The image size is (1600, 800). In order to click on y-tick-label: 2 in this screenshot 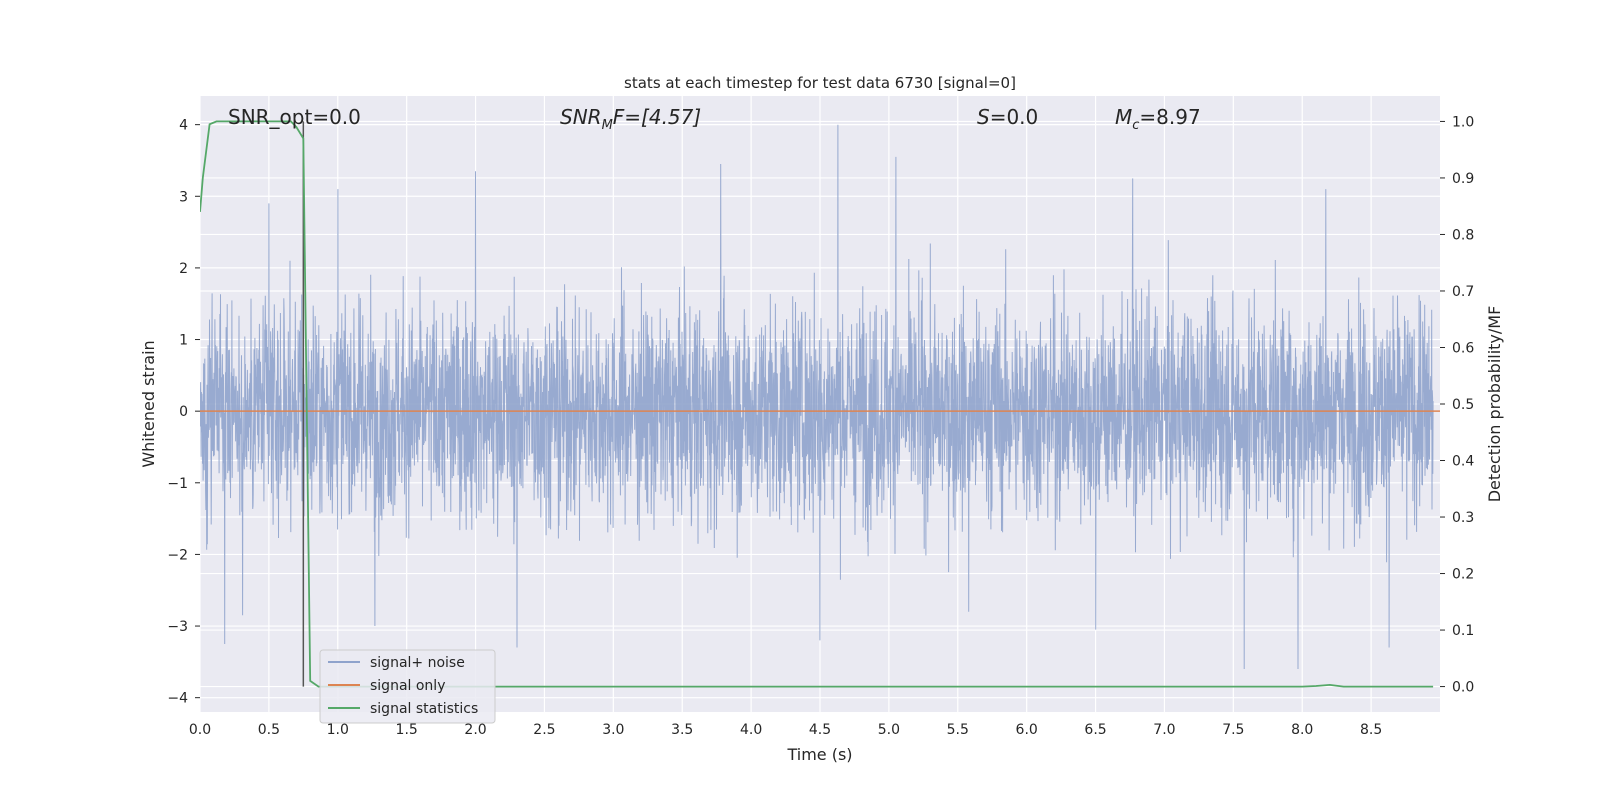, I will do `click(183, 269)`.